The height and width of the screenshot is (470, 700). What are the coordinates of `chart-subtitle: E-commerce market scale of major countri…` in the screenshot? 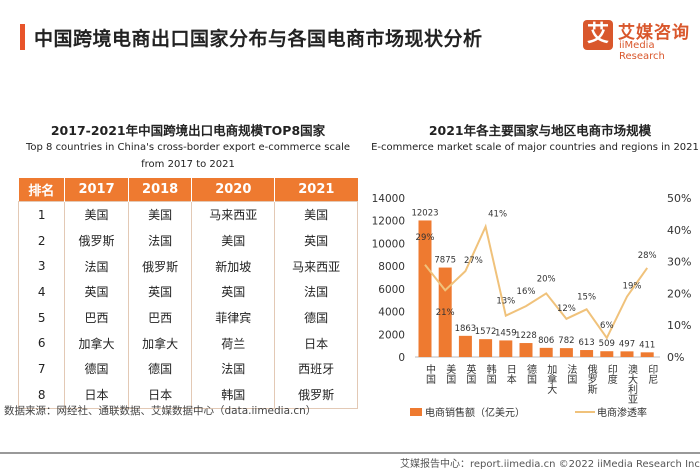 It's located at (535, 147).